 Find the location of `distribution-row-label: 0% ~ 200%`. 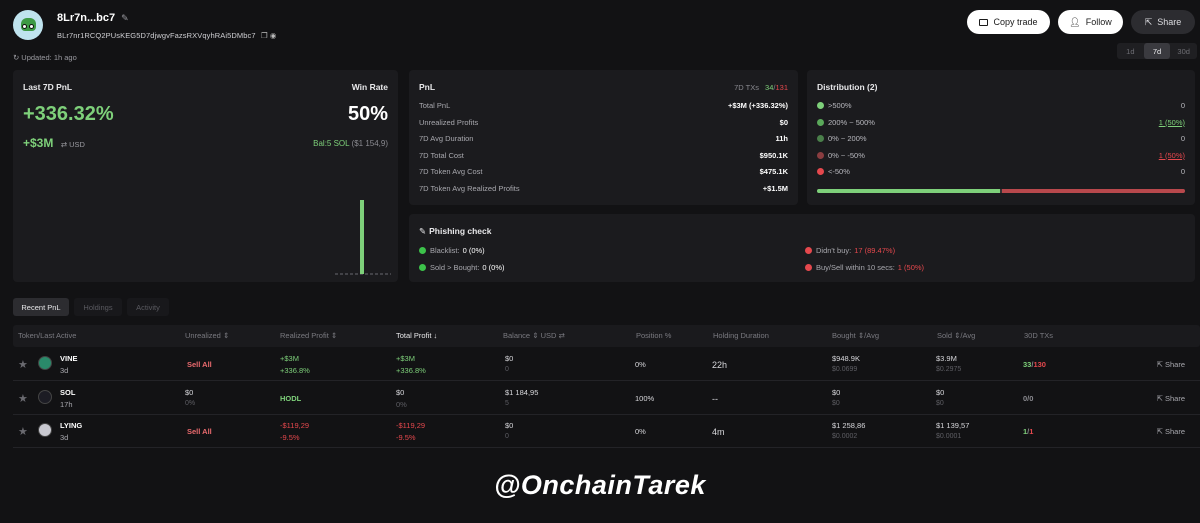

distribution-row-label: 0% ~ 200% is located at coordinates (847, 138).